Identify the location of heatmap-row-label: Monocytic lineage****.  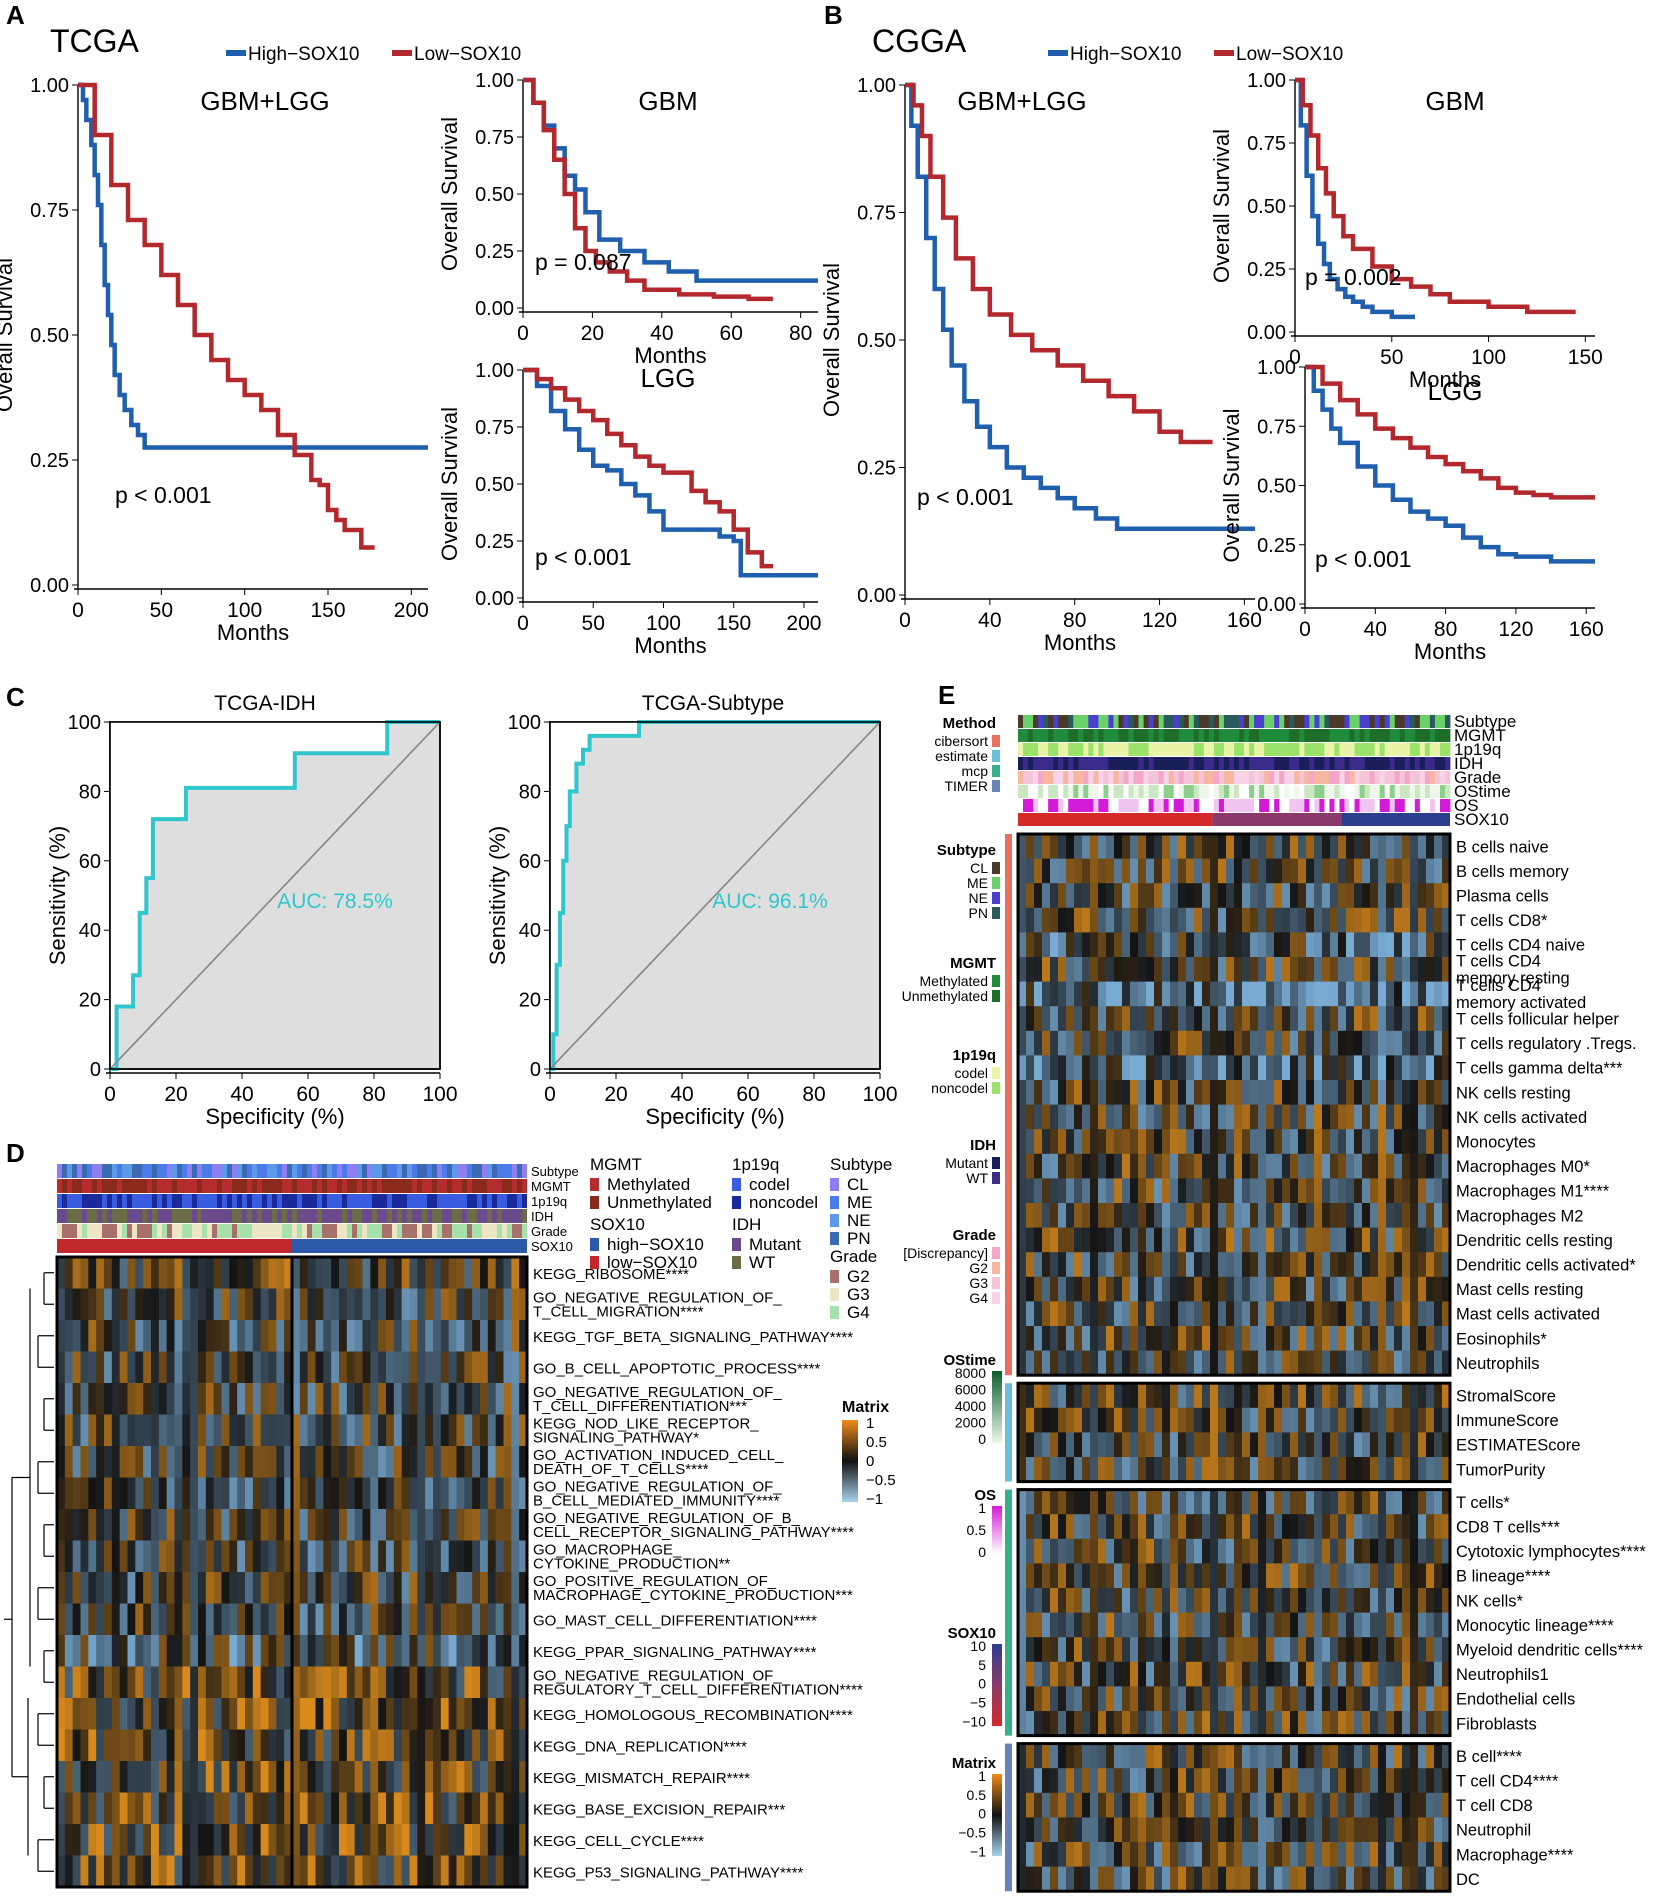
(1535, 1626).